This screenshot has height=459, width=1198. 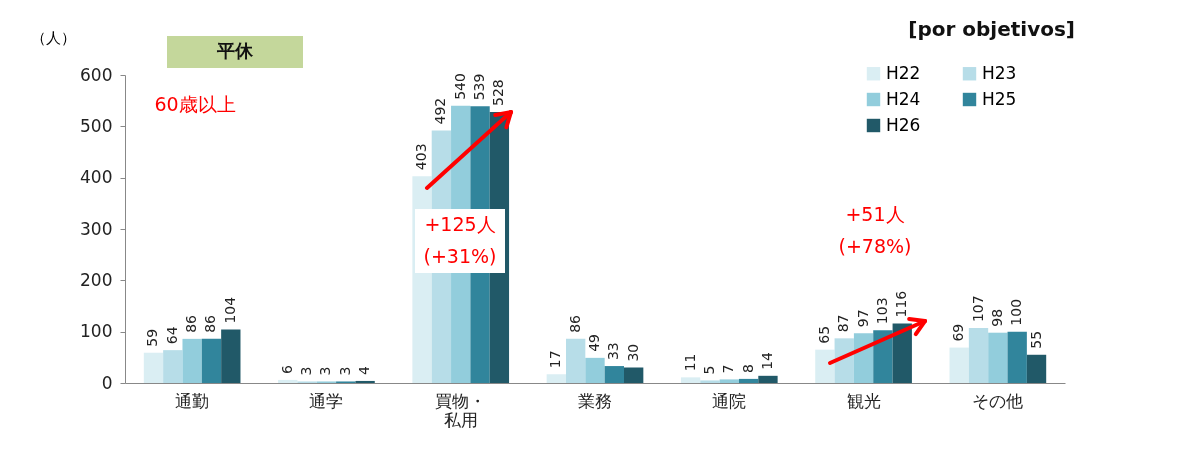 What do you see at coordinates (729, 400) in the screenshot?
I see `x-tick-label: 通院` at bounding box center [729, 400].